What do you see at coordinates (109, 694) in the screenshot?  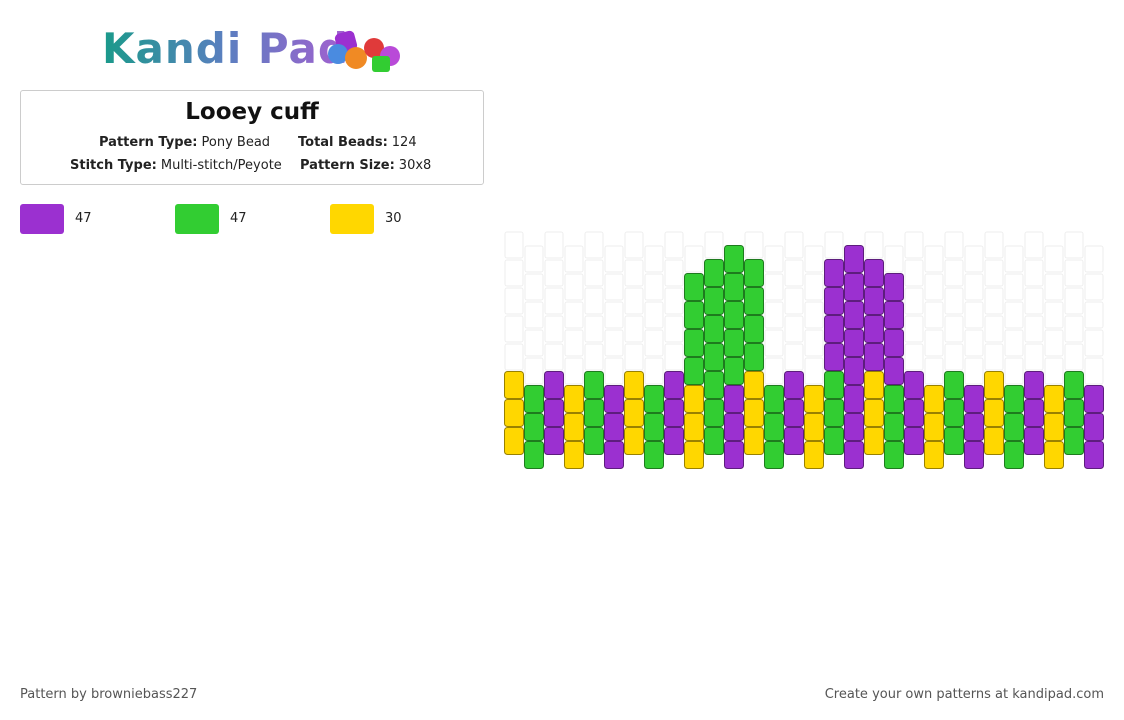 I see `footer-credit: Pattern by browniebass227` at bounding box center [109, 694].